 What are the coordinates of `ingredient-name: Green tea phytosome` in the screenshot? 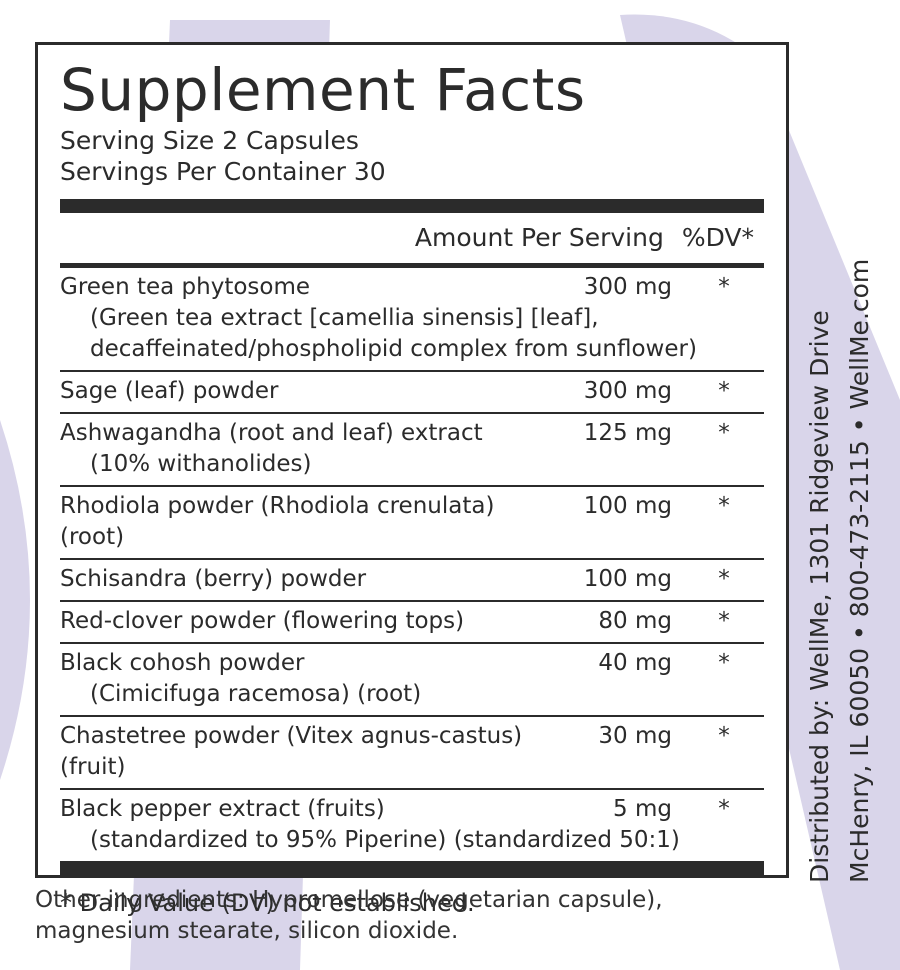 It's located at (185, 287).